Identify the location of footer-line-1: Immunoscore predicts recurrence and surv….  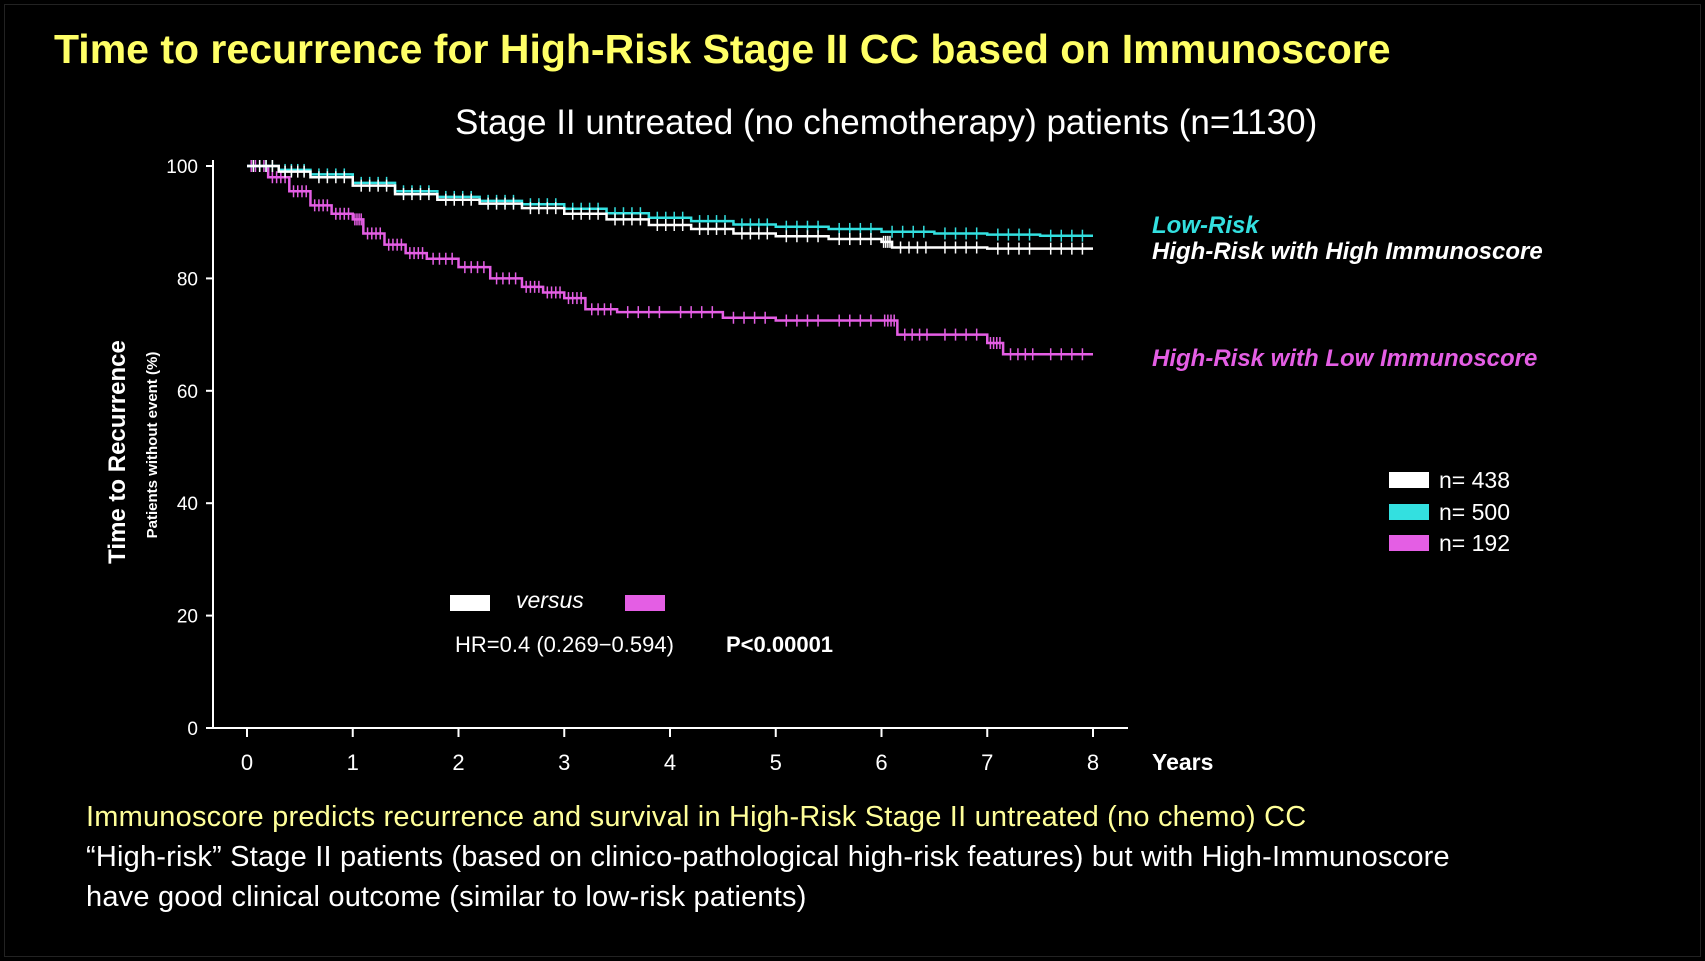
(696, 817).